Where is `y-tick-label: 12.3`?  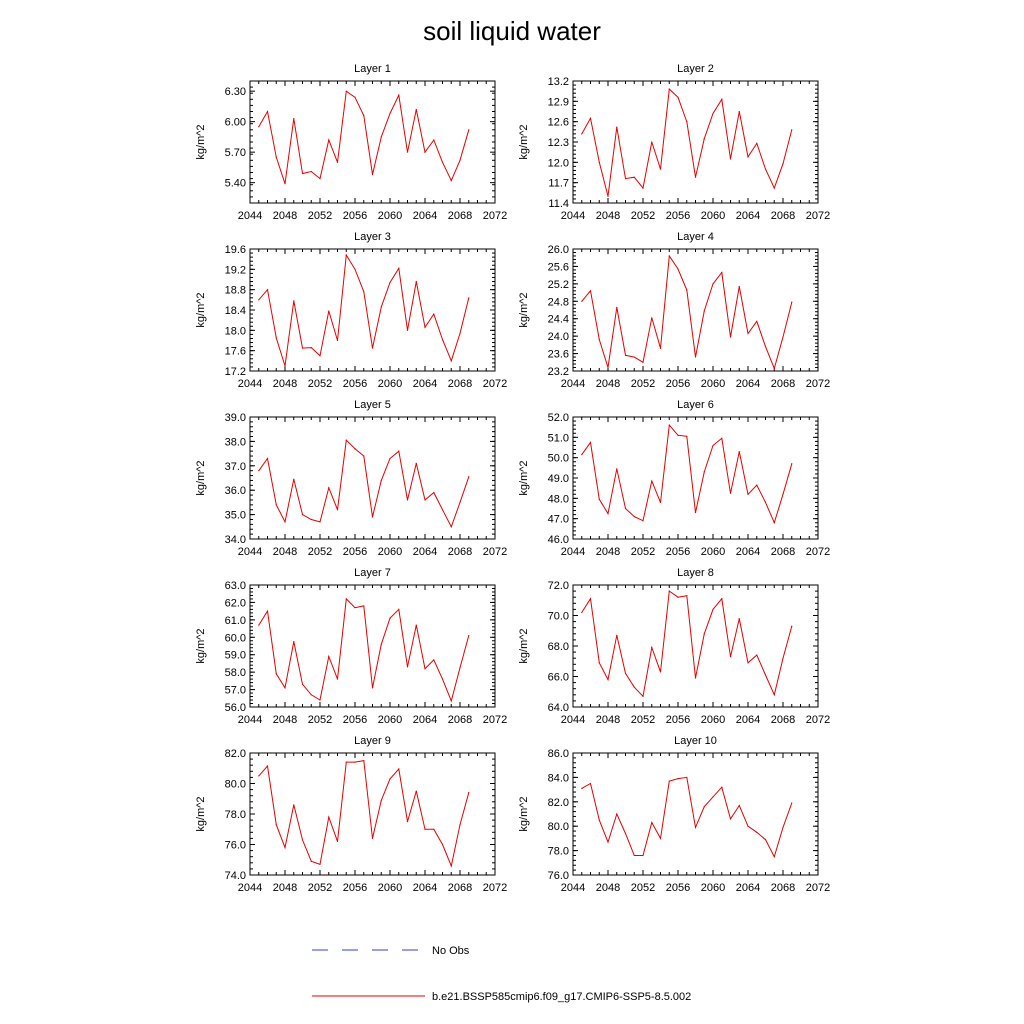
y-tick-label: 12.3 is located at coordinates (558, 143).